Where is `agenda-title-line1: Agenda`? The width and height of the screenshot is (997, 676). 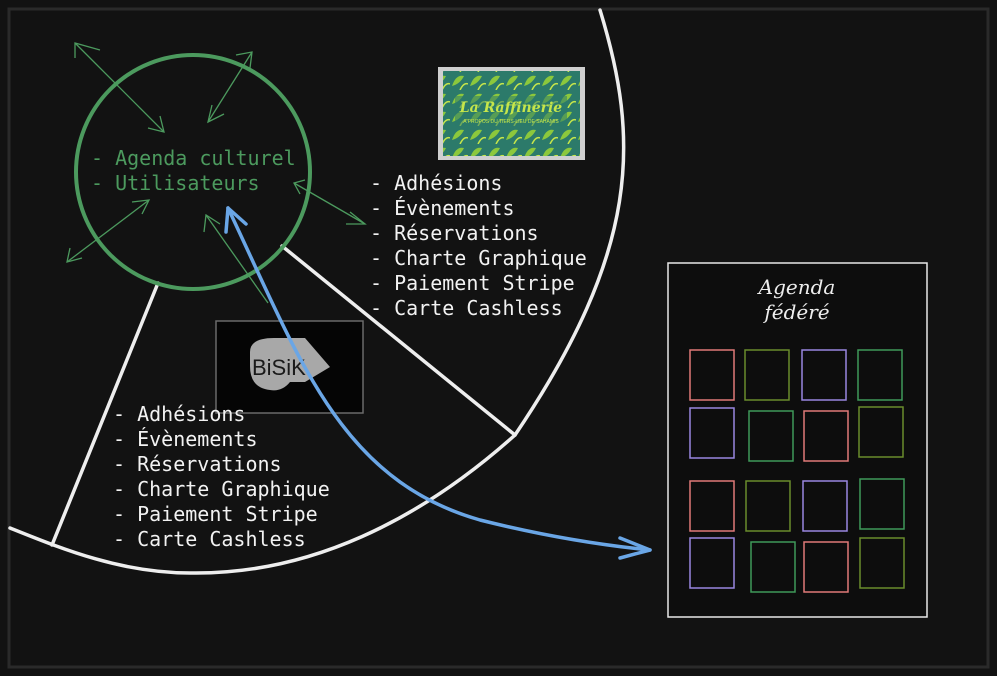
agenda-title-line1: Agenda is located at coordinates (796, 287).